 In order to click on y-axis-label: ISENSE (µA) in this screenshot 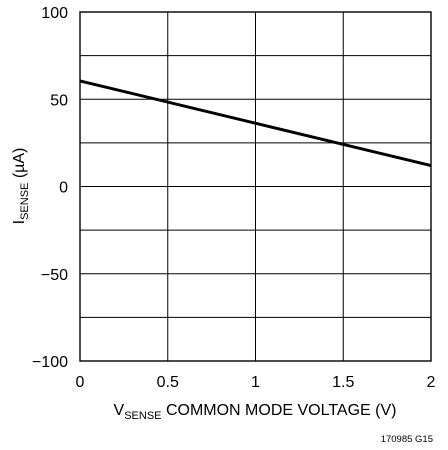, I will do `click(21, 186)`.